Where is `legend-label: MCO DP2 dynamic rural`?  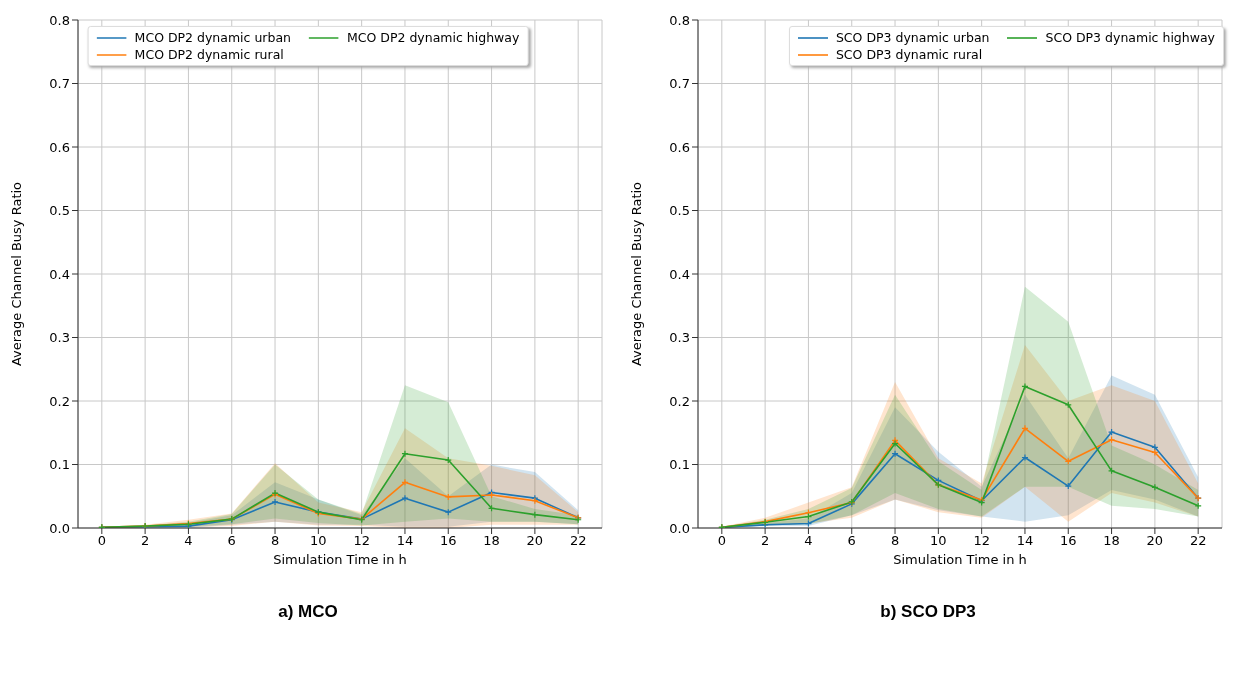
legend-label: MCO DP2 dynamic rural is located at coordinates (209, 54).